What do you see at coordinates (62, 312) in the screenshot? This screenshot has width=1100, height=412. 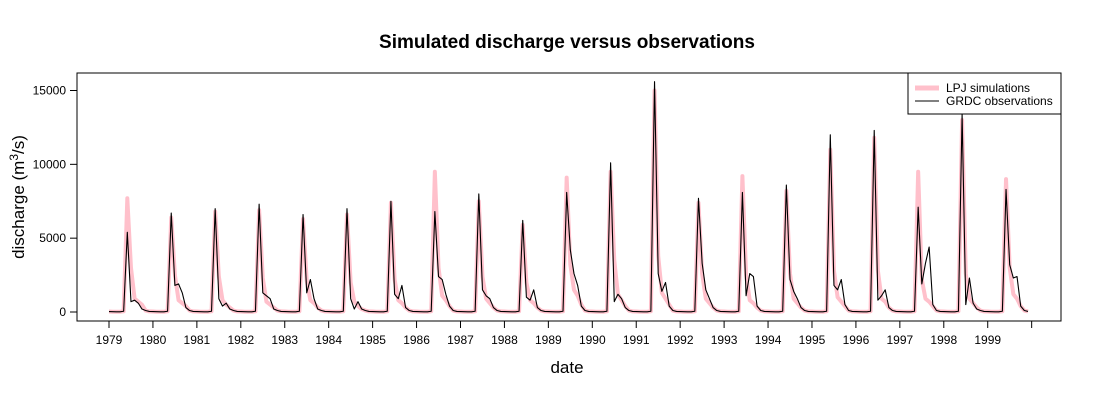 I see `y-tick-label: 0` at bounding box center [62, 312].